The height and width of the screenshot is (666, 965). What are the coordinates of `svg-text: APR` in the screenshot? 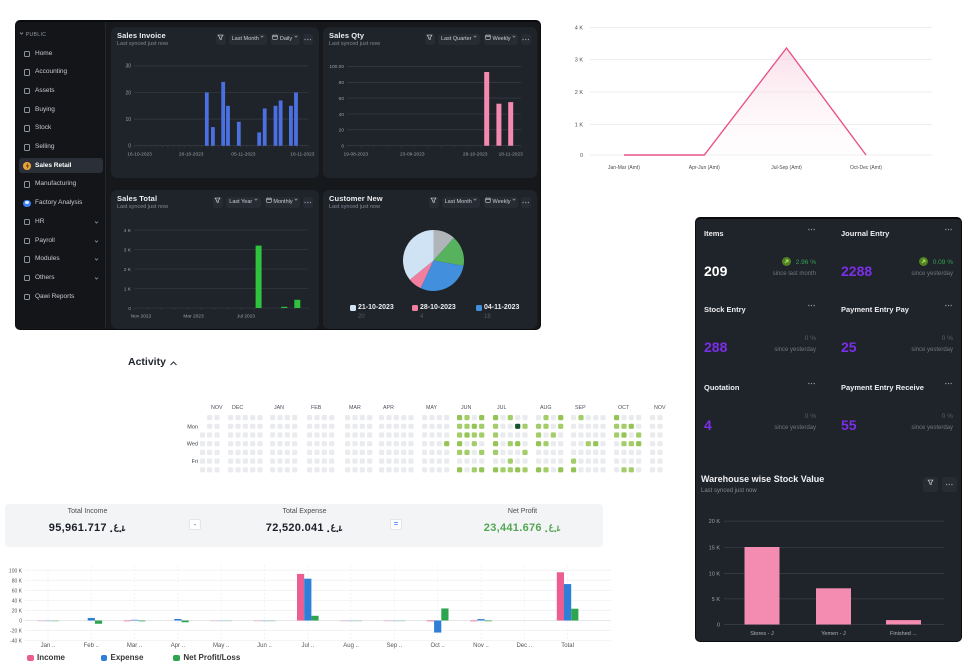 It's located at (388, 408).